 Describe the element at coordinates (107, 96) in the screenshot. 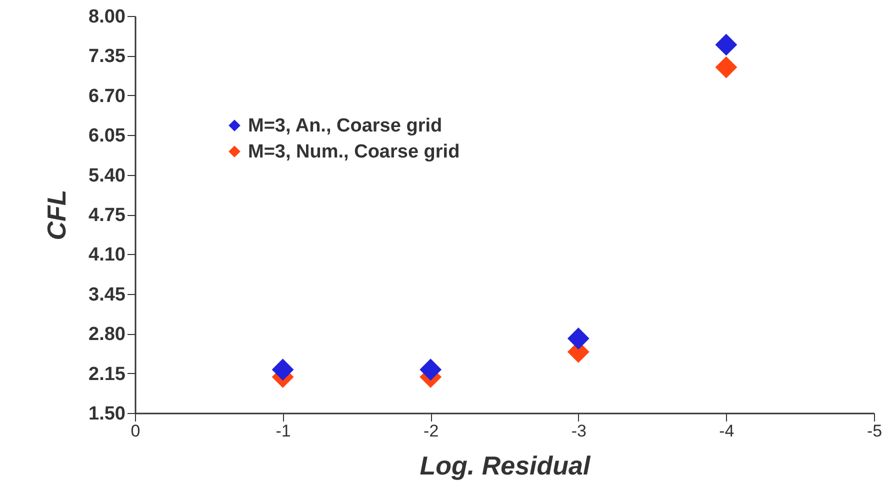

I see `y-tick-label: 6.70` at that location.